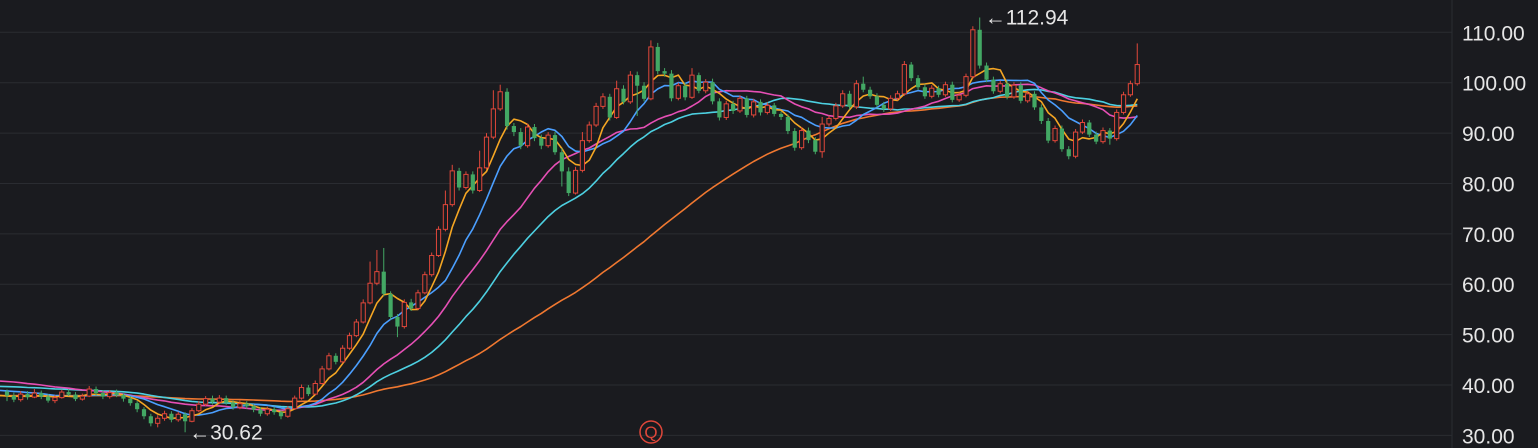  Describe the element at coordinates (1493, 33) in the screenshot. I see `y-tick-label: 110.00` at that location.